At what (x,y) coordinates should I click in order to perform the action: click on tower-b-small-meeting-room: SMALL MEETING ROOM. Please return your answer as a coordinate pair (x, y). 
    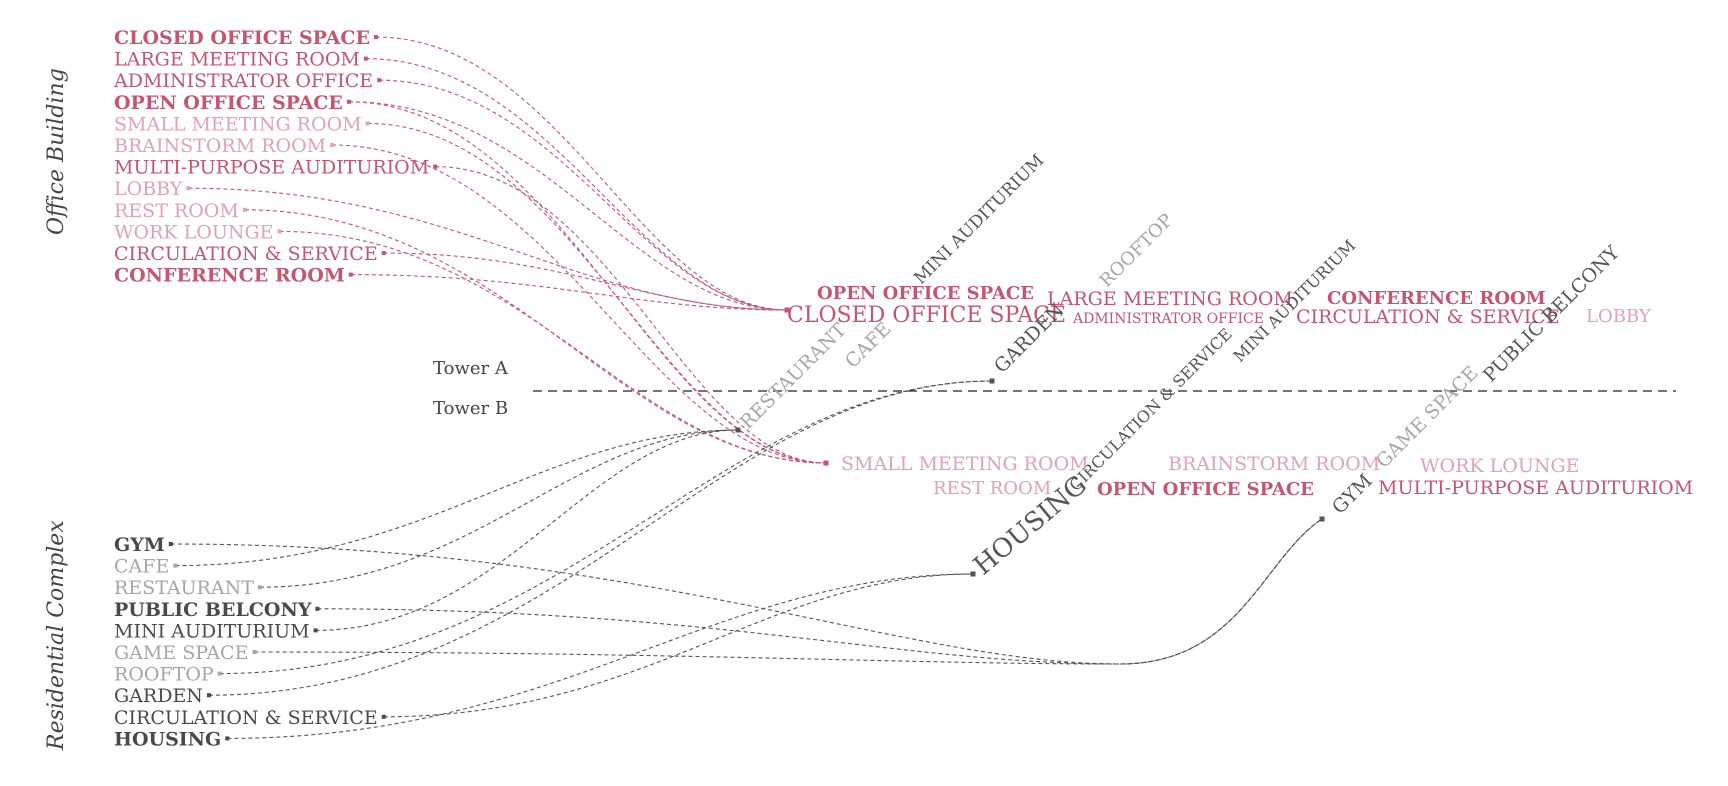
    Looking at the image, I should click on (965, 464).